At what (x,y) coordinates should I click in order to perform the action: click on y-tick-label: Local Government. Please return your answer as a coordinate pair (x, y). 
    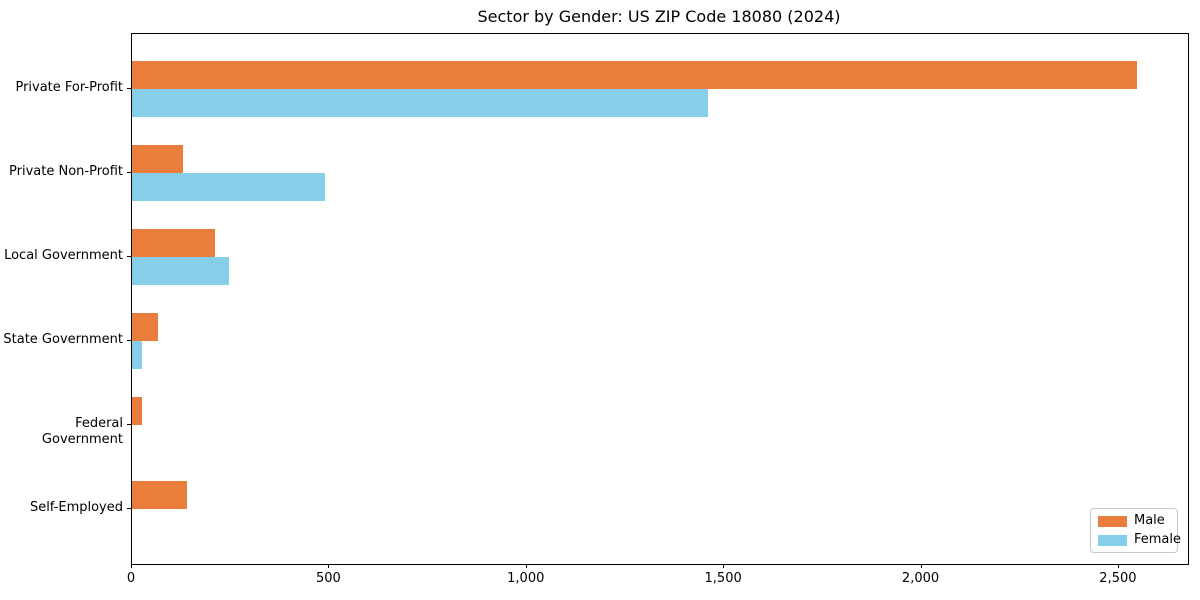
    Looking at the image, I should click on (63, 255).